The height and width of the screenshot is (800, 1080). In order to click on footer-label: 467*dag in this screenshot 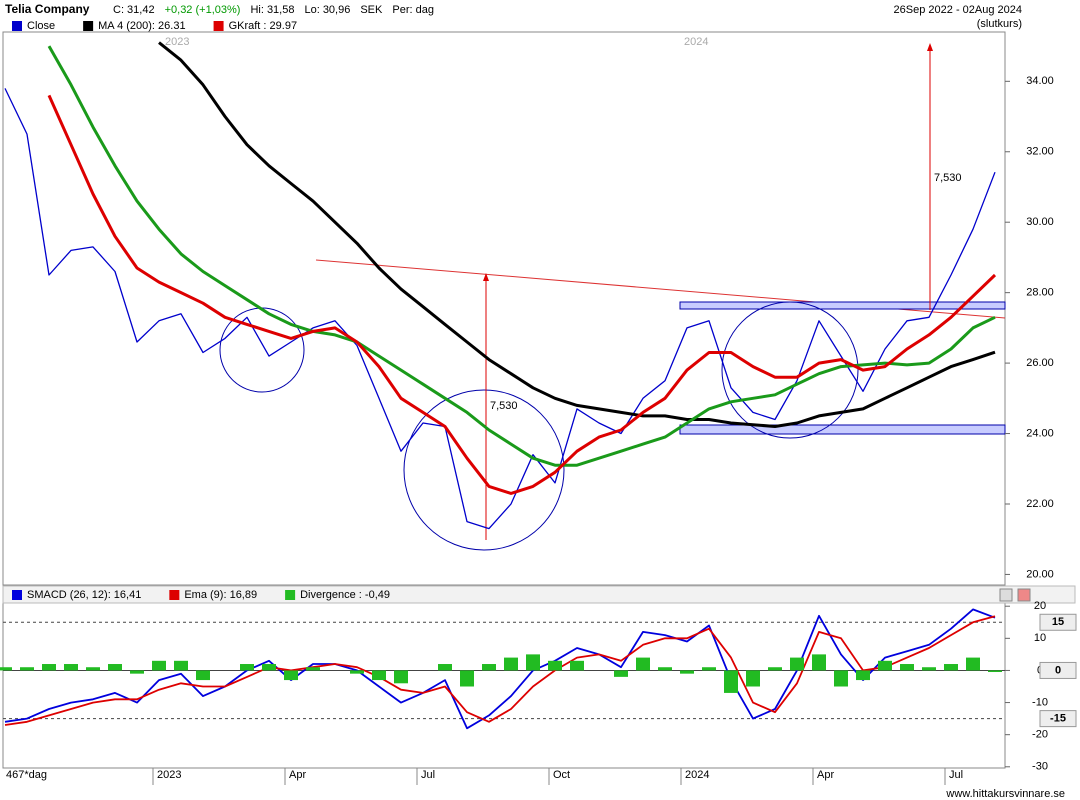, I will do `click(26, 775)`.